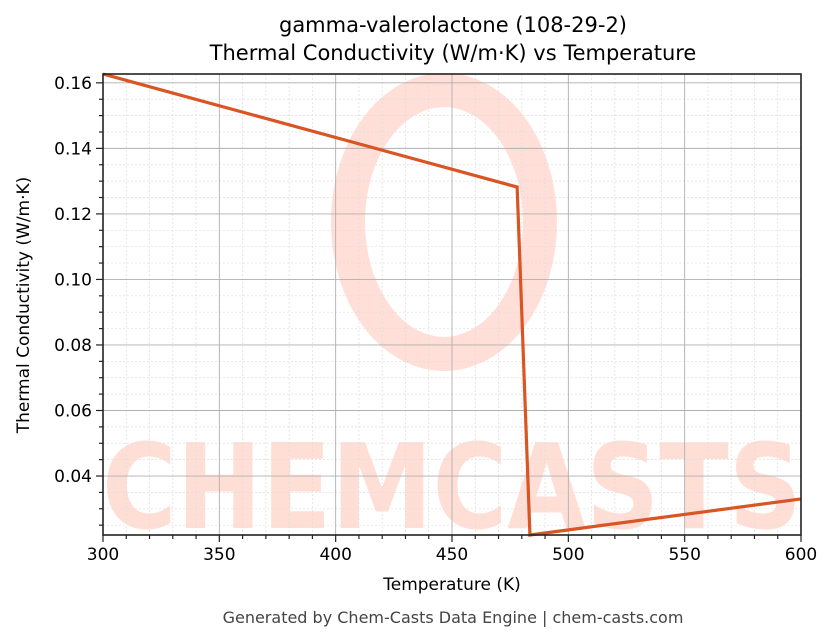  I want to click on y-tick-label: 0.16, so click(73, 84).